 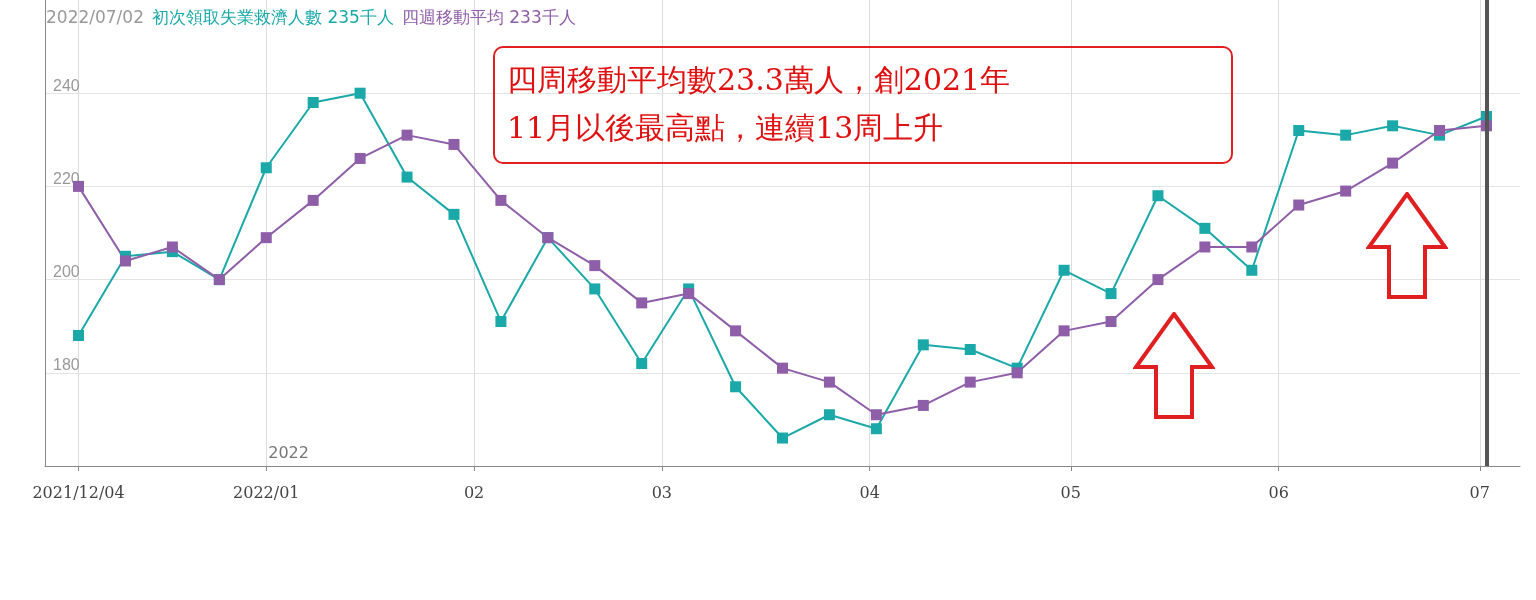 I want to click on text: 初次領取失業救濟人數 235千人, so click(x=272, y=17).